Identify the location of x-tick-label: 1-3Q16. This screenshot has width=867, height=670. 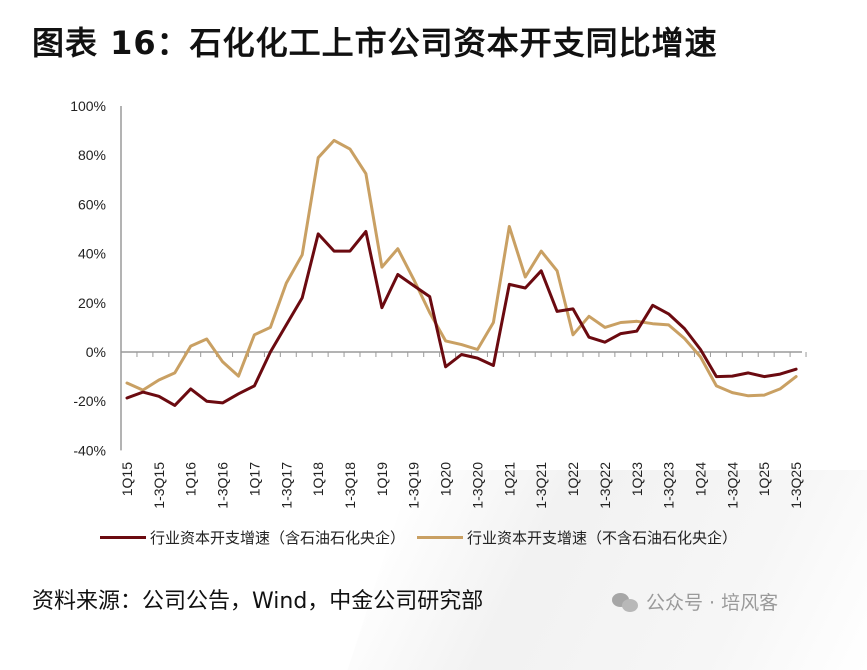
(223, 485).